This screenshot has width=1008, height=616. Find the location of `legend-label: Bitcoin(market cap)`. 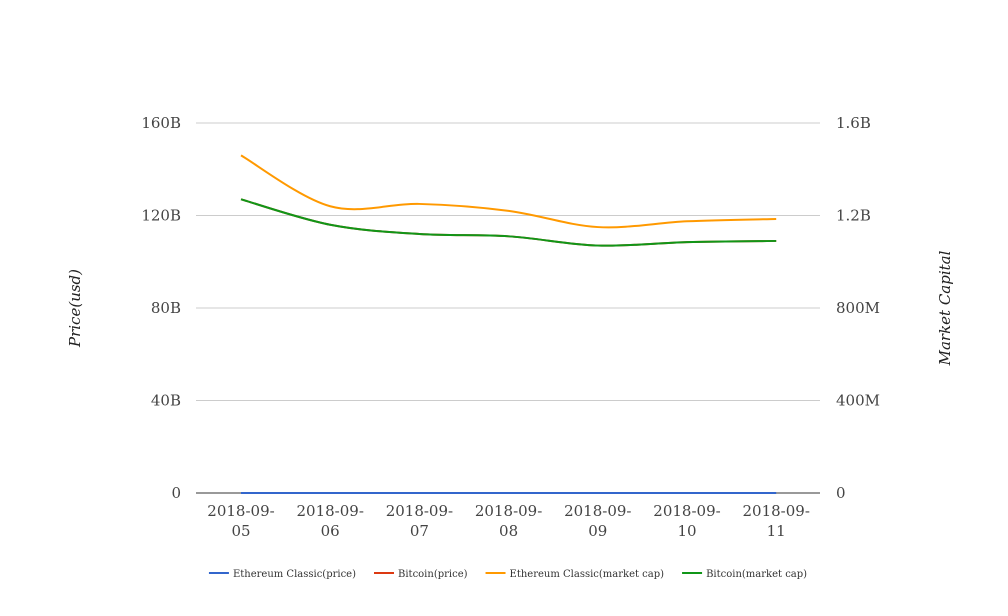

legend-label: Bitcoin(market cap) is located at coordinates (756, 574).